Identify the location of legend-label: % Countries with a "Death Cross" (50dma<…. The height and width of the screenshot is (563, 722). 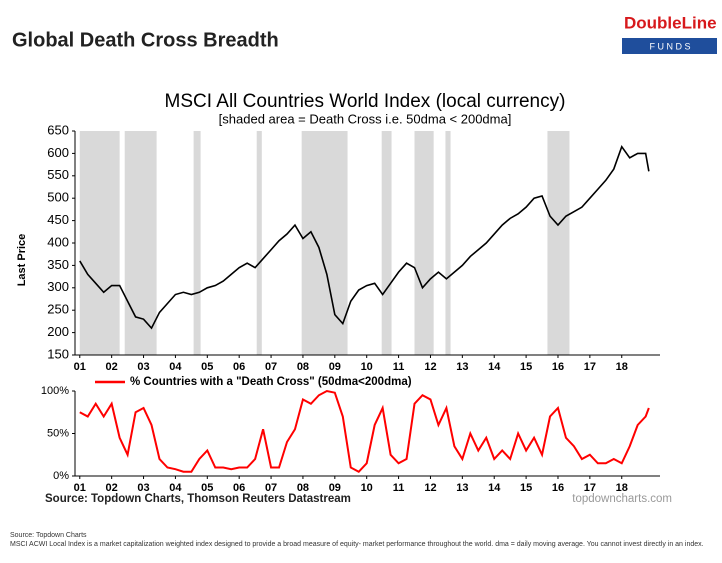
(271, 382).